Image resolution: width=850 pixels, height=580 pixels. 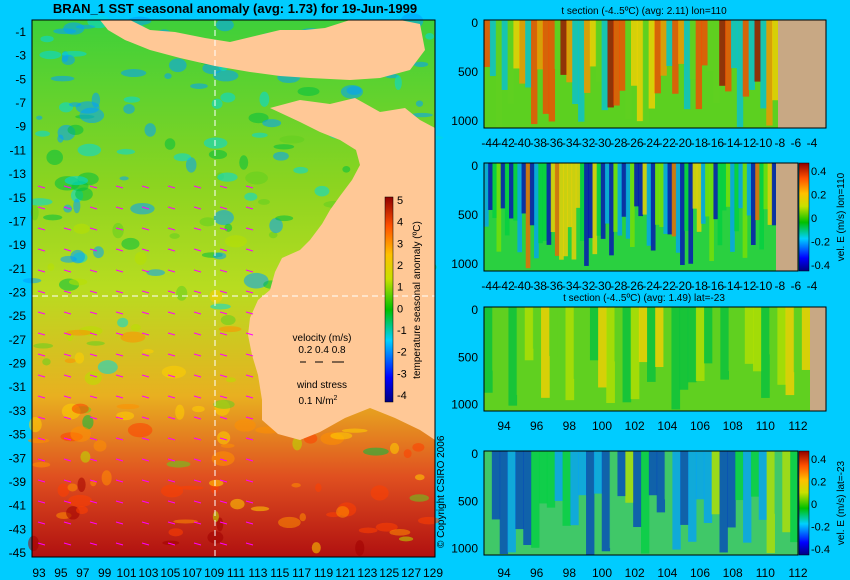 I want to click on panel-x-tick: -8, so click(x=779, y=143).